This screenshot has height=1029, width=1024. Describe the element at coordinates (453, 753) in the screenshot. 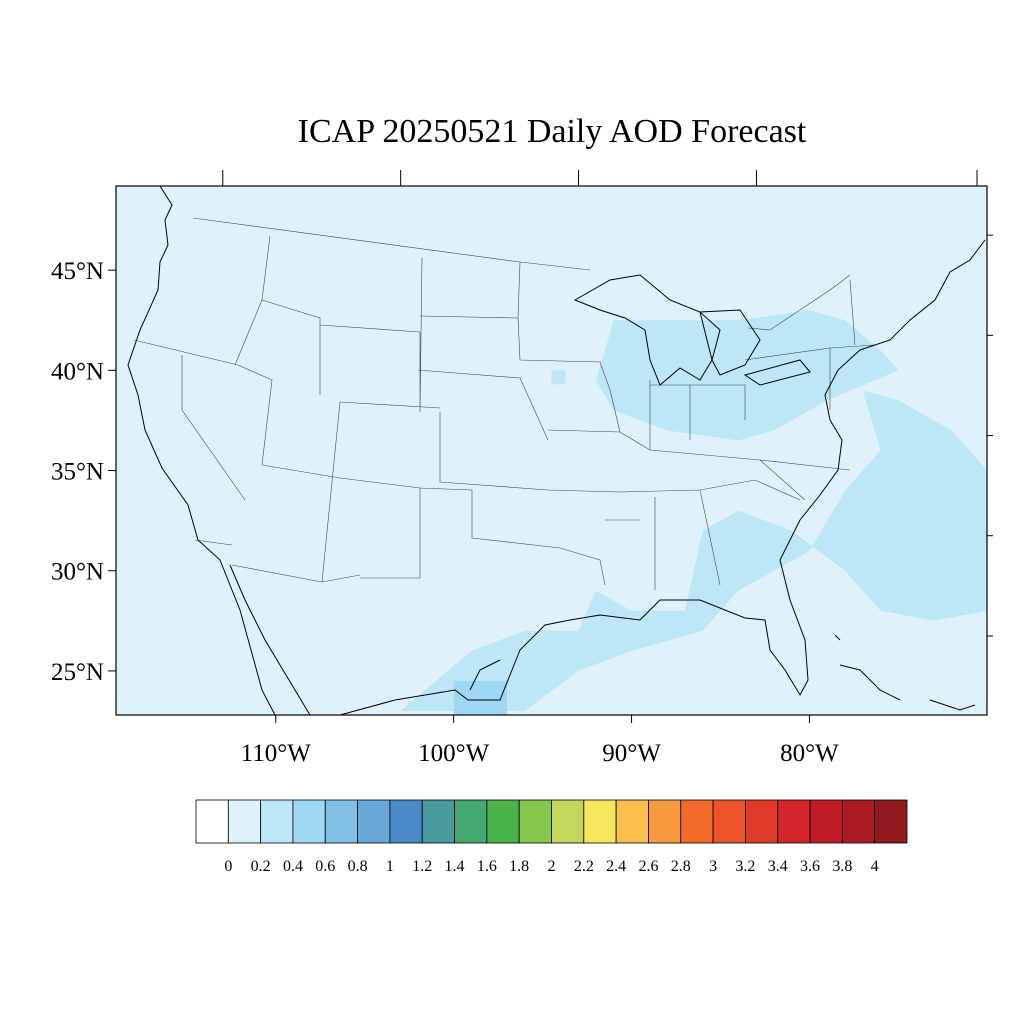

I see `lon-label: 100°W` at that location.